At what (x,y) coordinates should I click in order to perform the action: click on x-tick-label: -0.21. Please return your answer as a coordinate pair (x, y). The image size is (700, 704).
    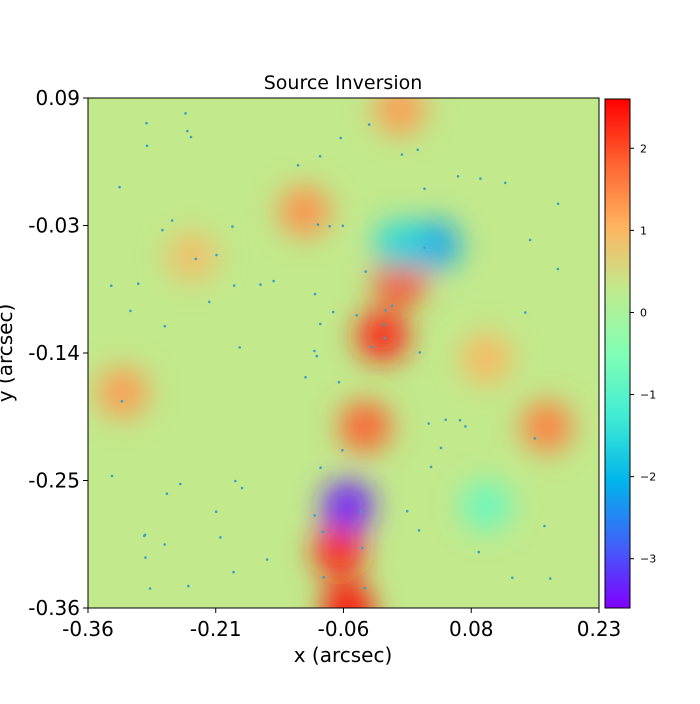
    Looking at the image, I should click on (216, 629).